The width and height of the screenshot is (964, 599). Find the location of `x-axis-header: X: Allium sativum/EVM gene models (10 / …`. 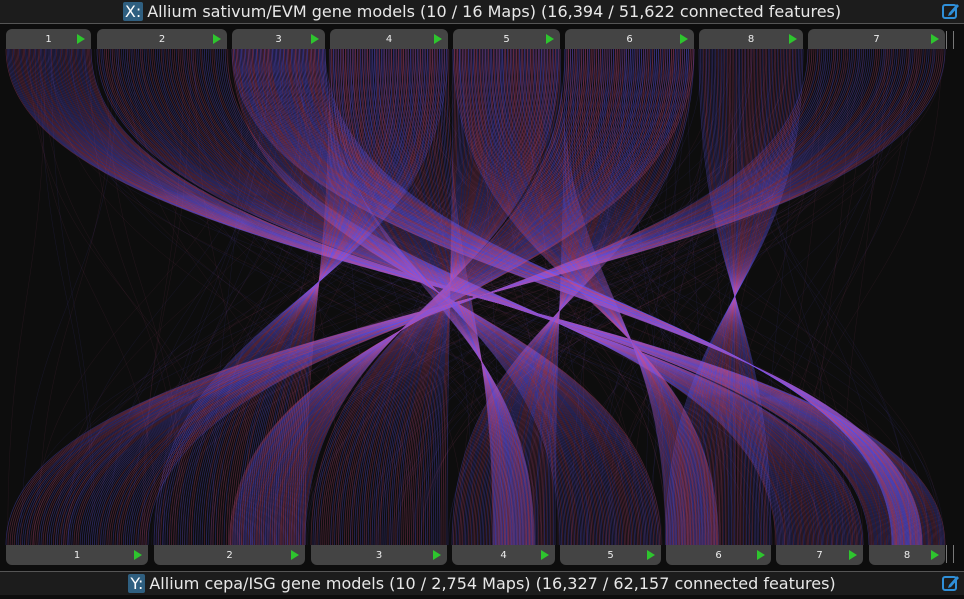

x-axis-header: X: Allium sativum/EVM gene models (10 / … is located at coordinates (482, 12).